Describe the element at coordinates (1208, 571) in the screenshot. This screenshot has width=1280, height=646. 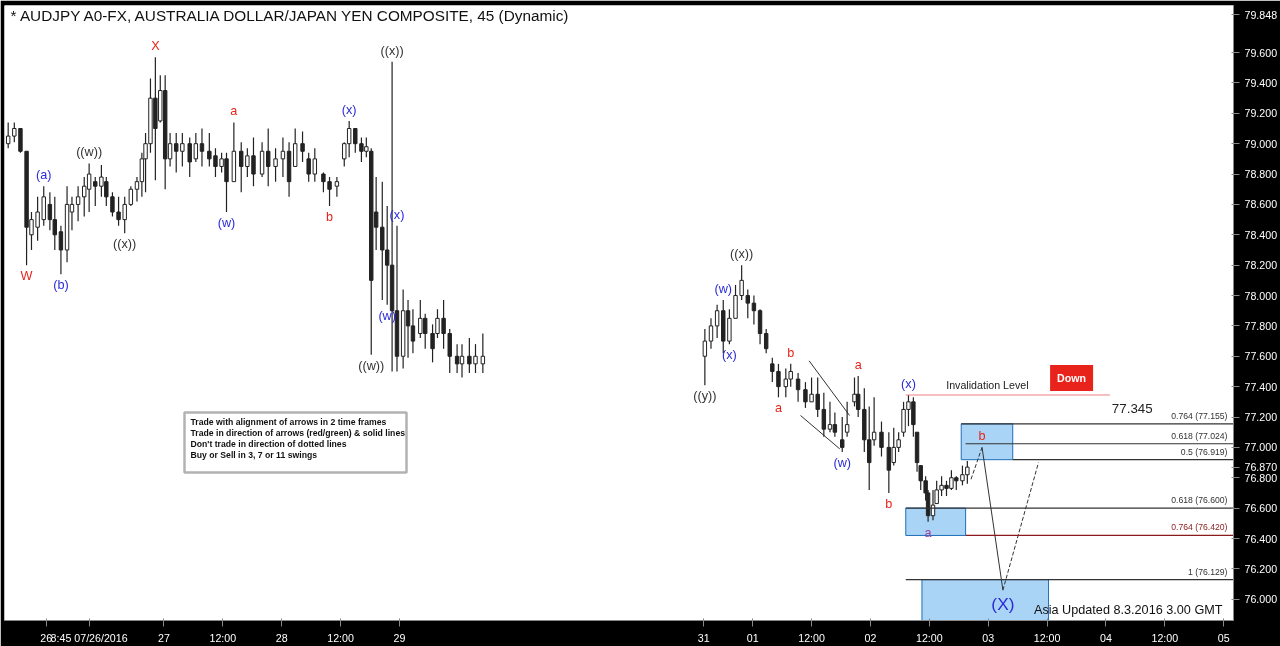
I see `ref-line-label: 1 (76.129)` at that location.